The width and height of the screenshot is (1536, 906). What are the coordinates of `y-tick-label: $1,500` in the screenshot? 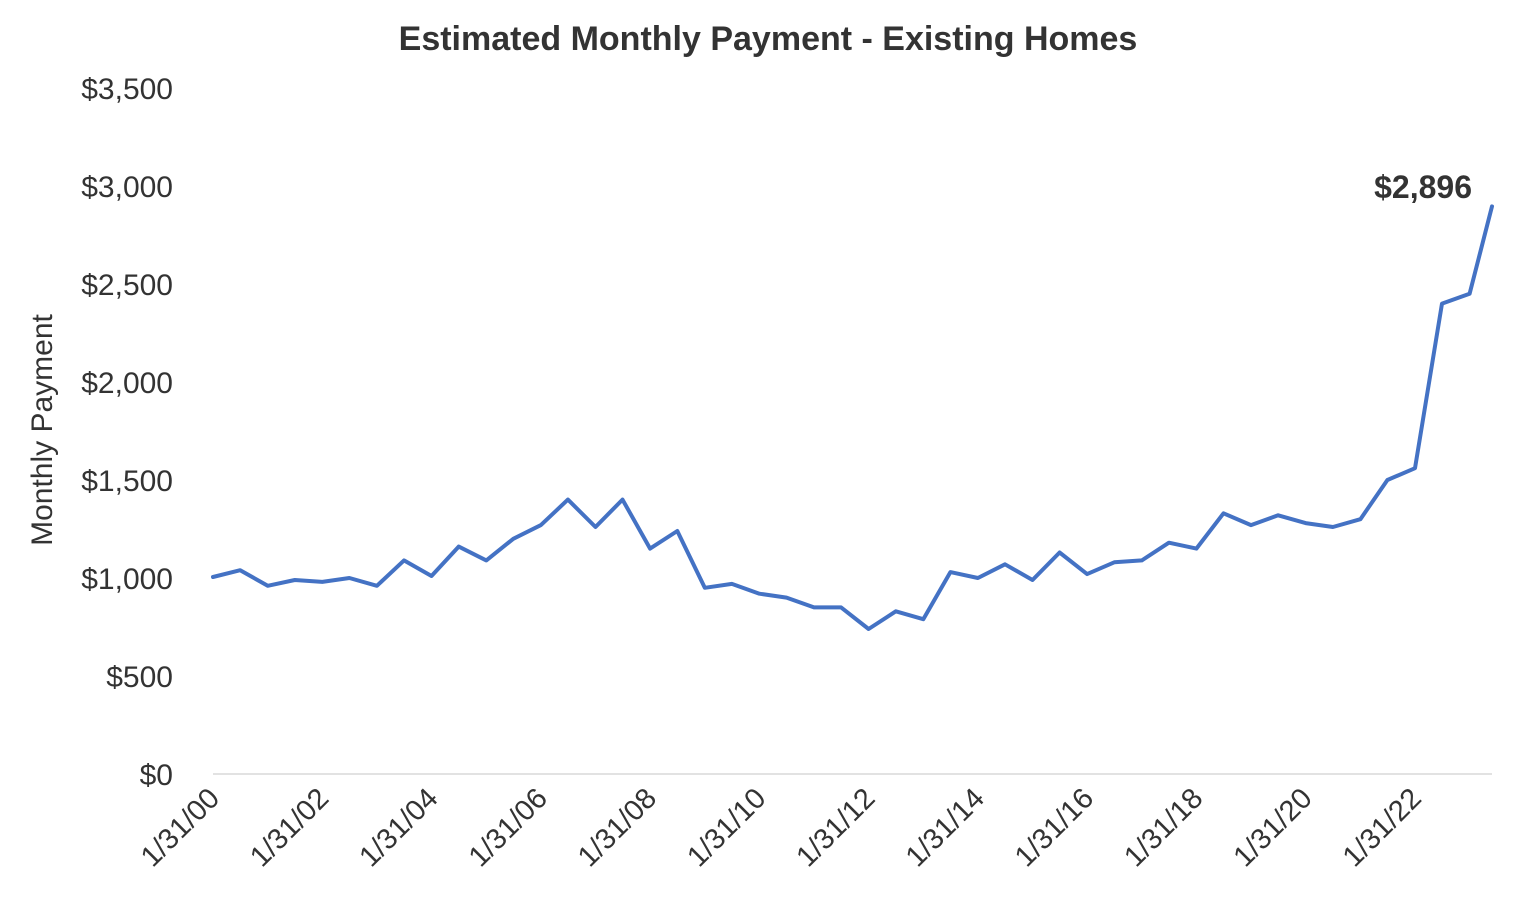 It's located at (127, 481).